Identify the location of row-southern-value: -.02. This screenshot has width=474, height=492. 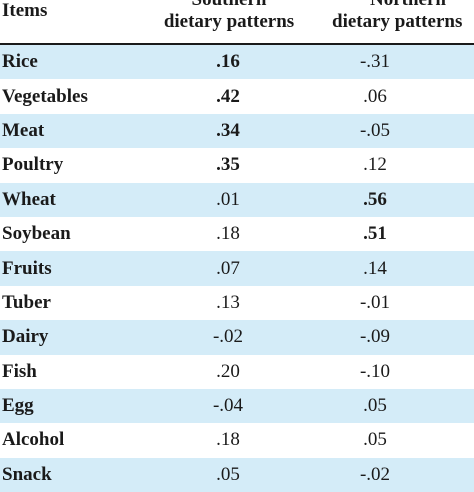
(227, 337).